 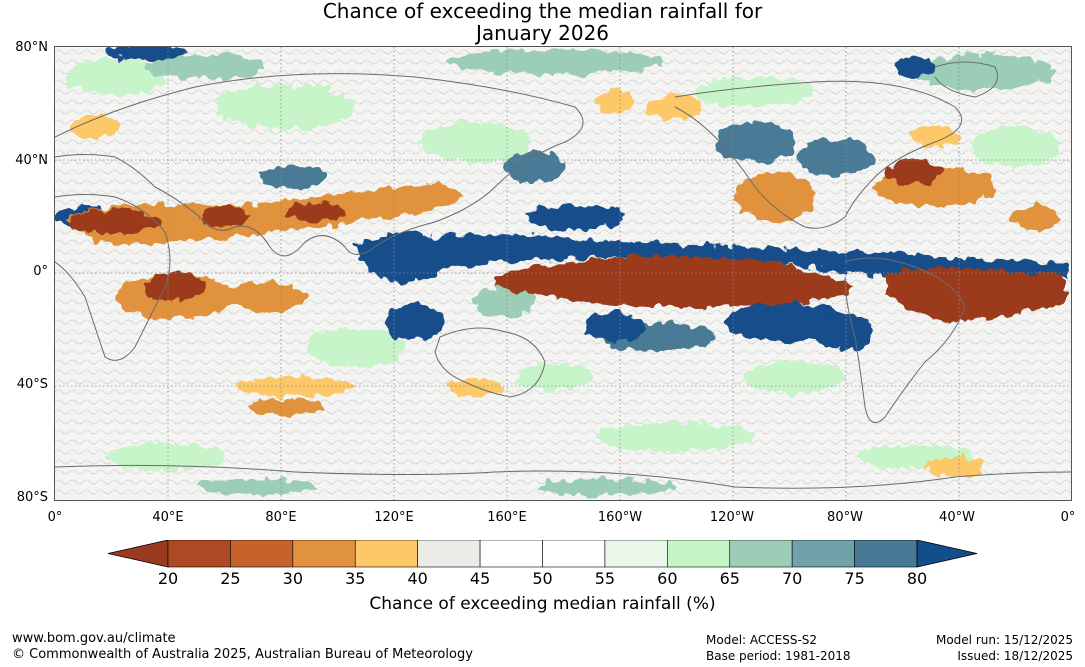 What do you see at coordinates (168, 578) in the screenshot?
I see `colorbar-tick-label: 20` at bounding box center [168, 578].